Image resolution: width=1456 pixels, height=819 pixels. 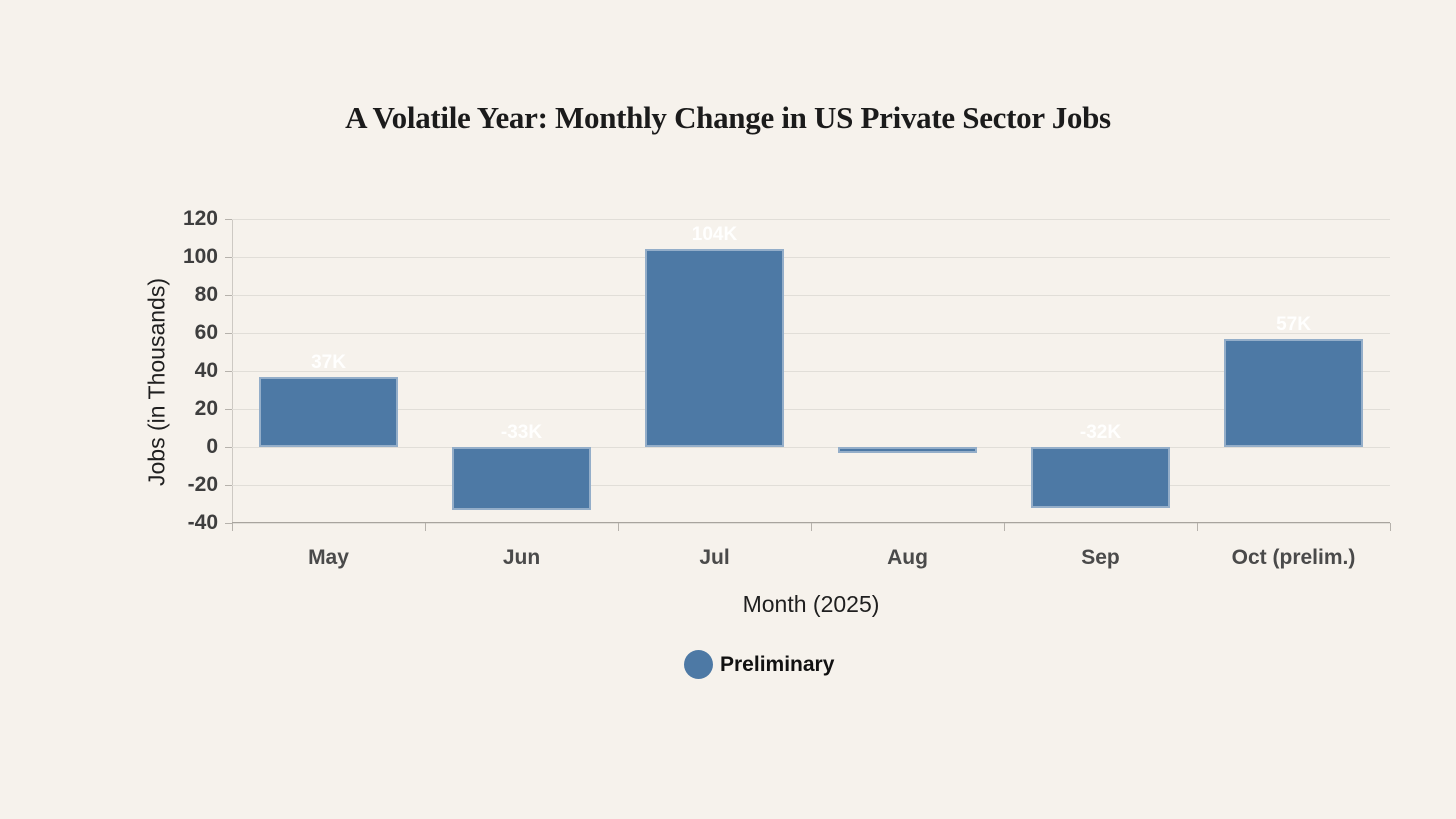 I want to click on y-tick-label-60: 60, so click(x=206, y=332).